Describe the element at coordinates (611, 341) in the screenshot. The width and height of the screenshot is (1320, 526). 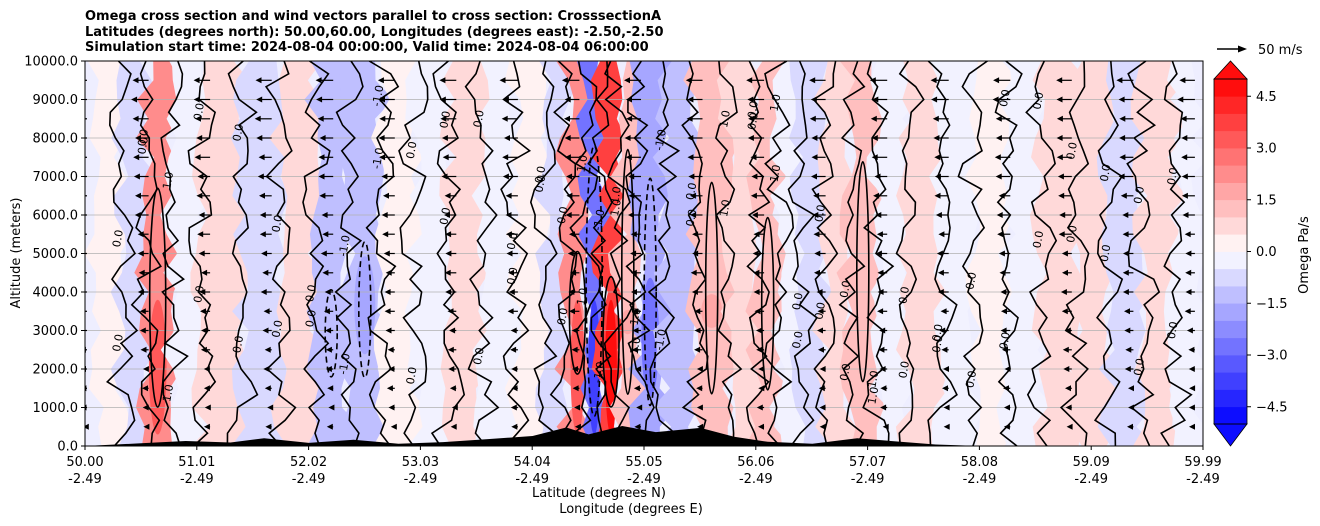
I see `positive-contour` at that location.